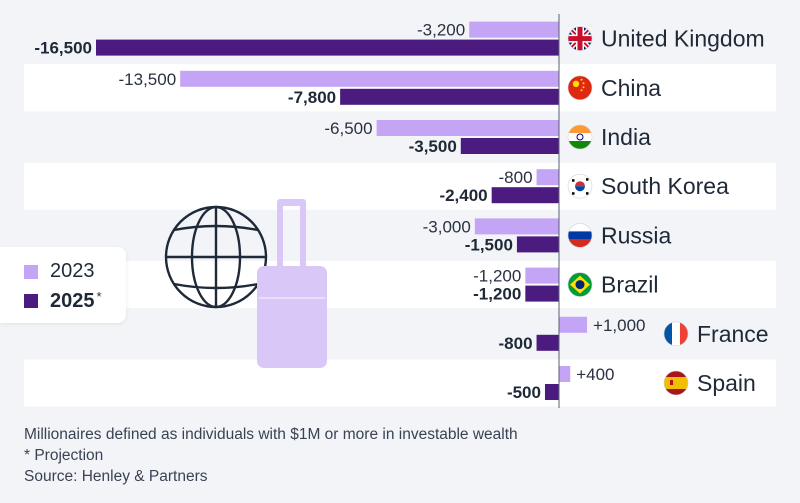 Image resolution: width=800 pixels, height=503 pixels. What do you see at coordinates (72, 301) in the screenshot?
I see `legend-label-2025: 2025` at bounding box center [72, 301].